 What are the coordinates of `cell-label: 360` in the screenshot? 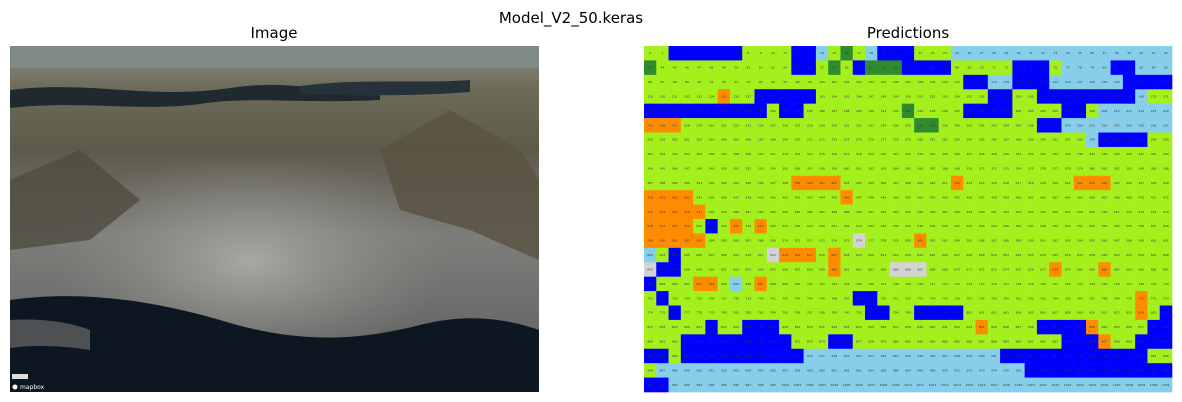 It's located at (847, 169).